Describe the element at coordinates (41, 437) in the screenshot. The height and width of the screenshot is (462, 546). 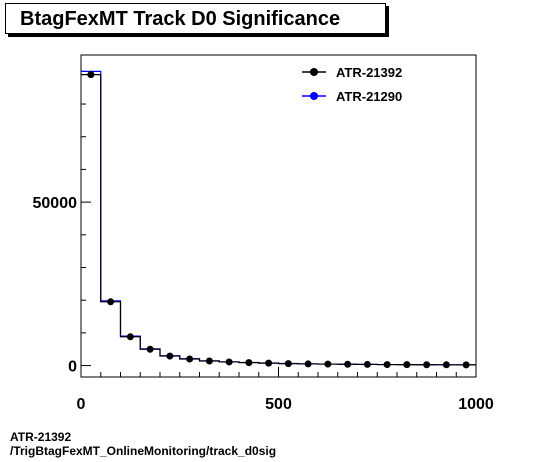
I see `footer-run-label: ATR-21392` at that location.